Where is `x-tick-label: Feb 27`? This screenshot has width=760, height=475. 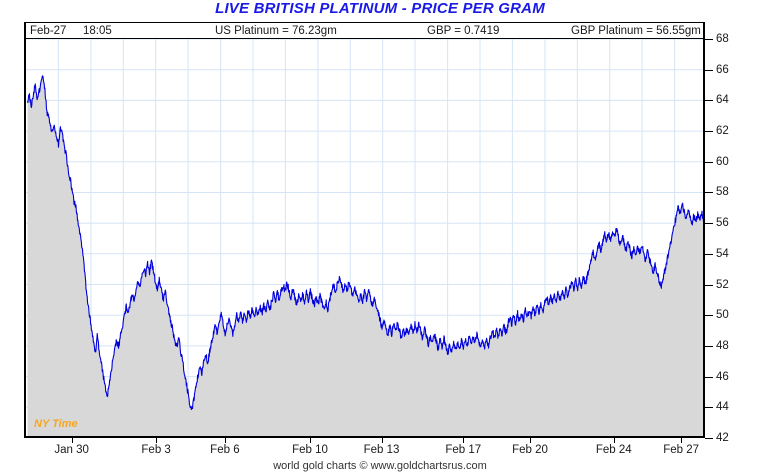
x-tick-label: Feb 27 is located at coordinates (681, 450).